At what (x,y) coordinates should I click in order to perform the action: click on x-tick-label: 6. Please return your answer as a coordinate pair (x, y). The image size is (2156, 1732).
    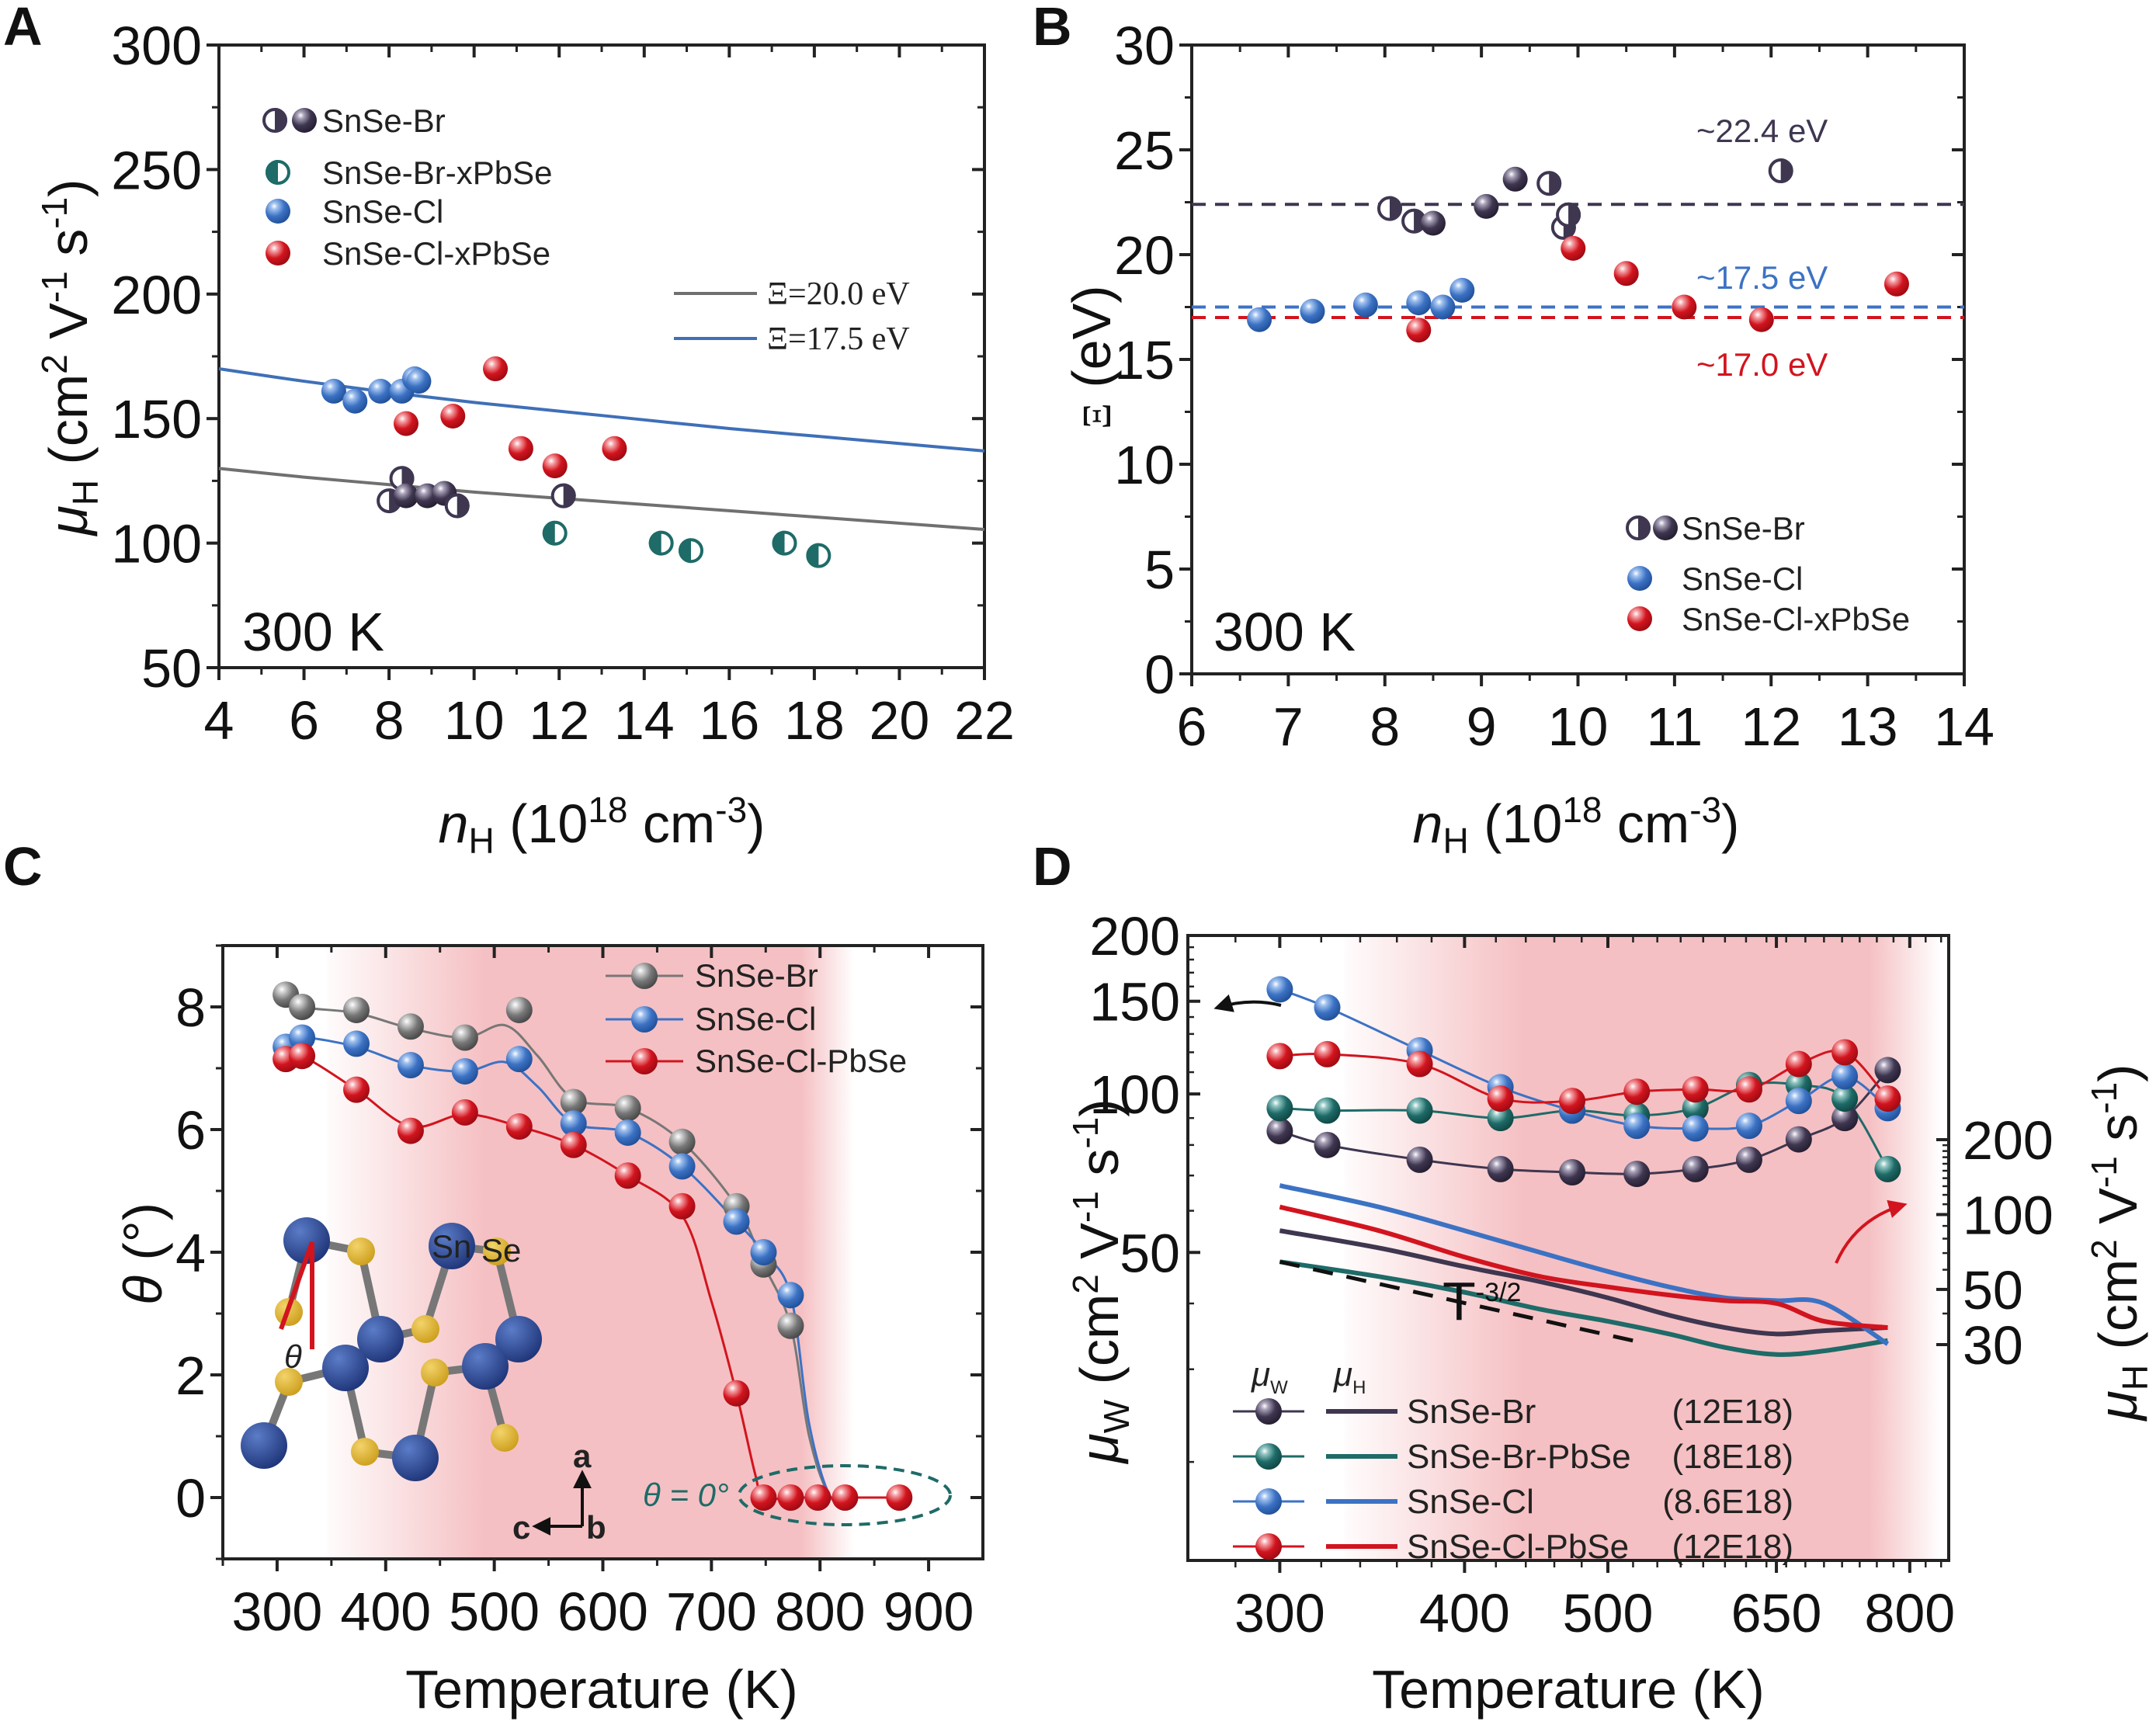
    Looking at the image, I should click on (1192, 726).